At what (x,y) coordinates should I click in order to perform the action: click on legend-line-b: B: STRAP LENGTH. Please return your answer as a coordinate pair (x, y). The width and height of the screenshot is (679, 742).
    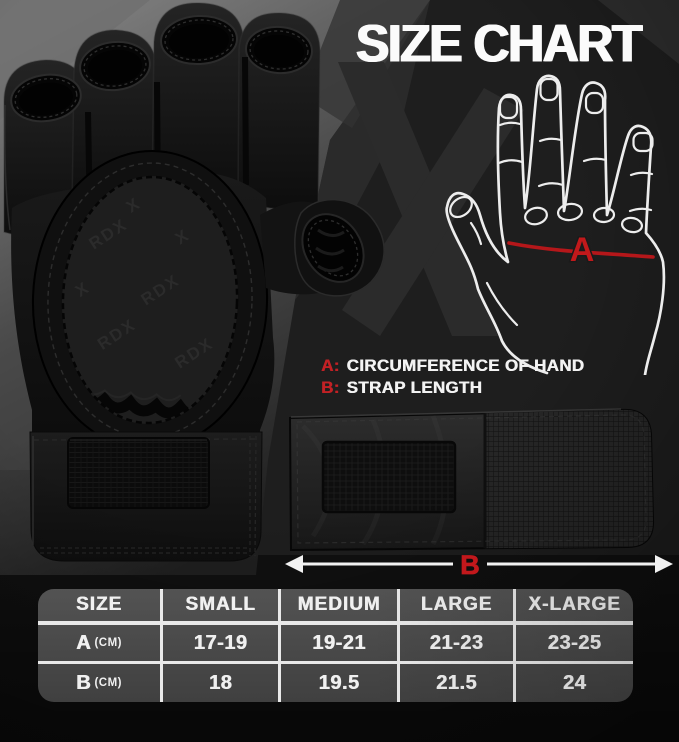
    Looking at the image, I should click on (452, 388).